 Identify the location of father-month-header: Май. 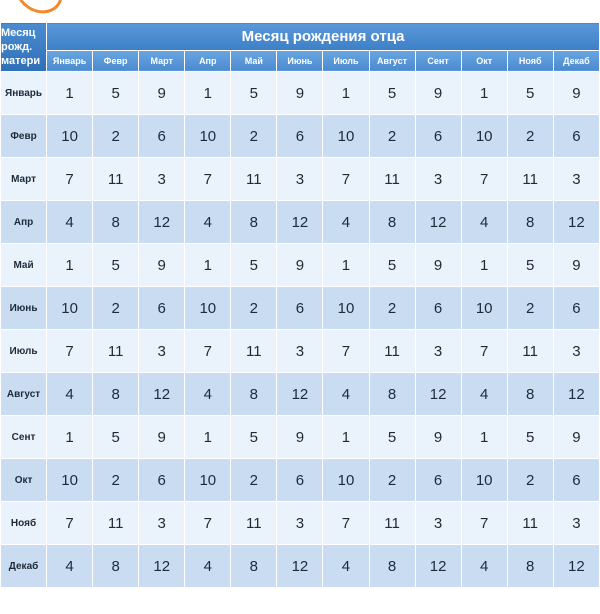
(254, 61).